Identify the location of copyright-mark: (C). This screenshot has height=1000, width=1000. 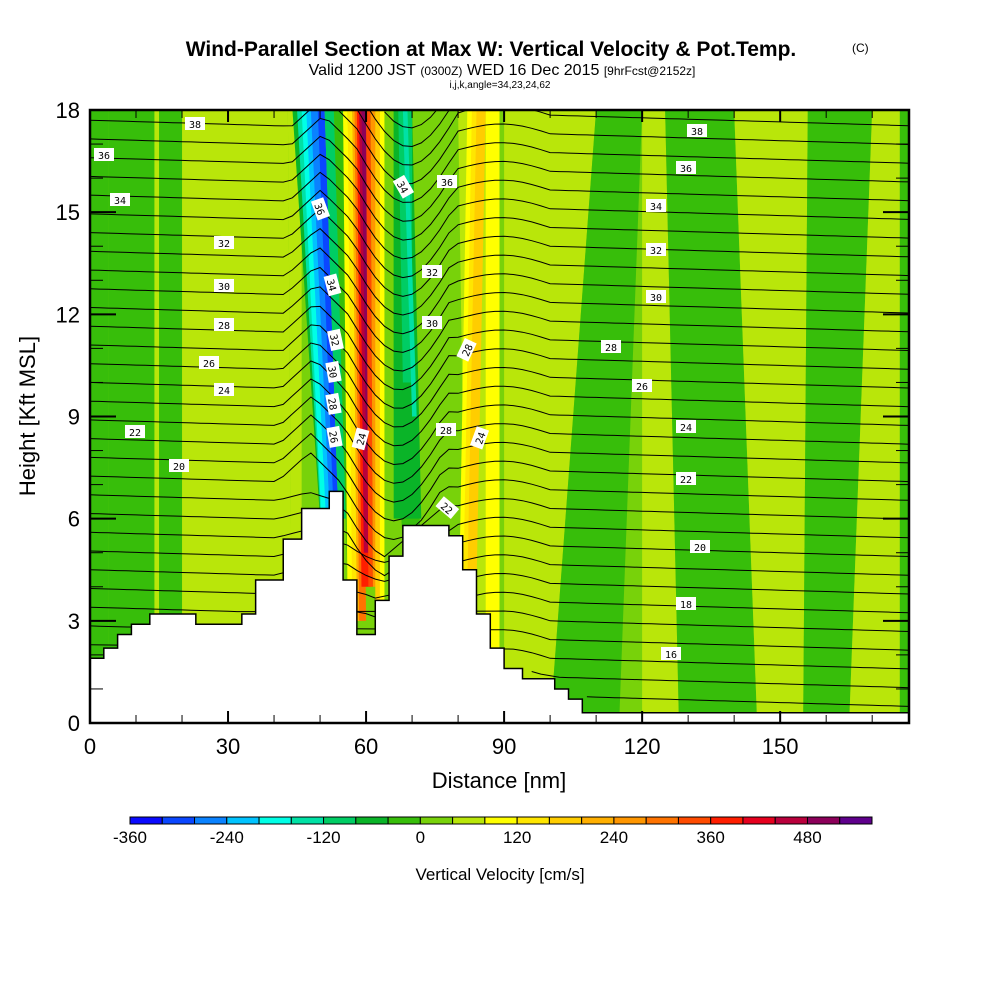
(860, 48).